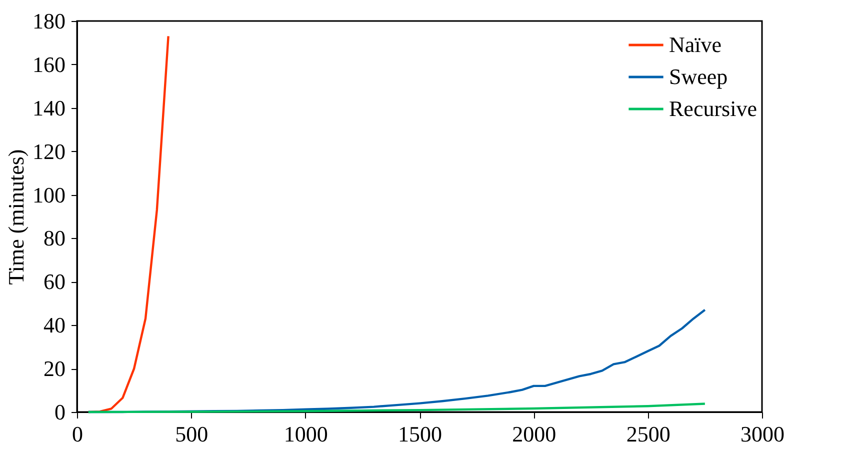  Describe the element at coordinates (695, 44) in the screenshot. I see `legend-label: Naïve` at that location.